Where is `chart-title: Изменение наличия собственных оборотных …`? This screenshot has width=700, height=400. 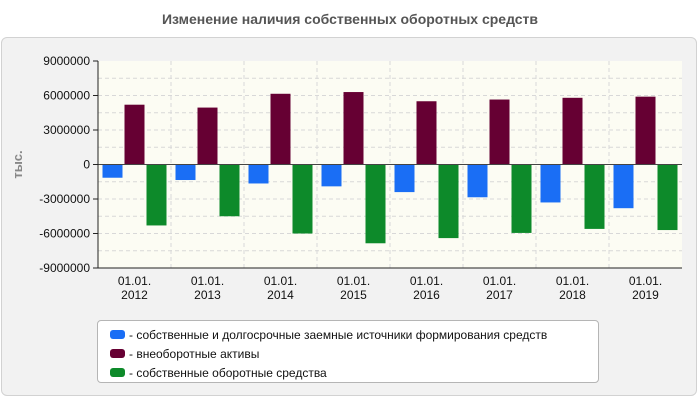
chart-title: Изменение наличия собственных оборотных … is located at coordinates (350, 19).